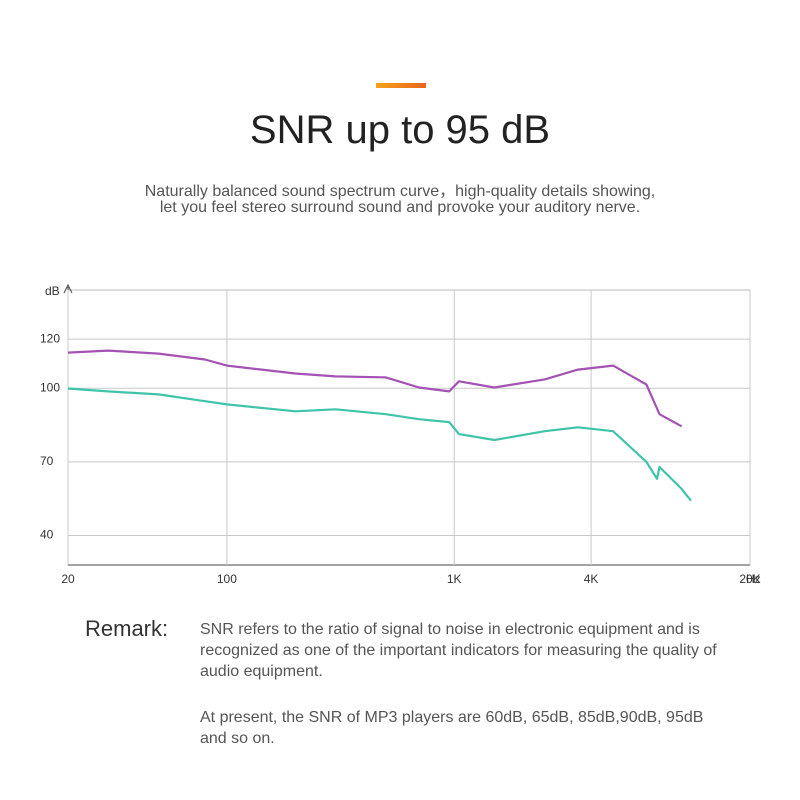  What do you see at coordinates (454, 579) in the screenshot?
I see `x-tick-label: 1K` at bounding box center [454, 579].